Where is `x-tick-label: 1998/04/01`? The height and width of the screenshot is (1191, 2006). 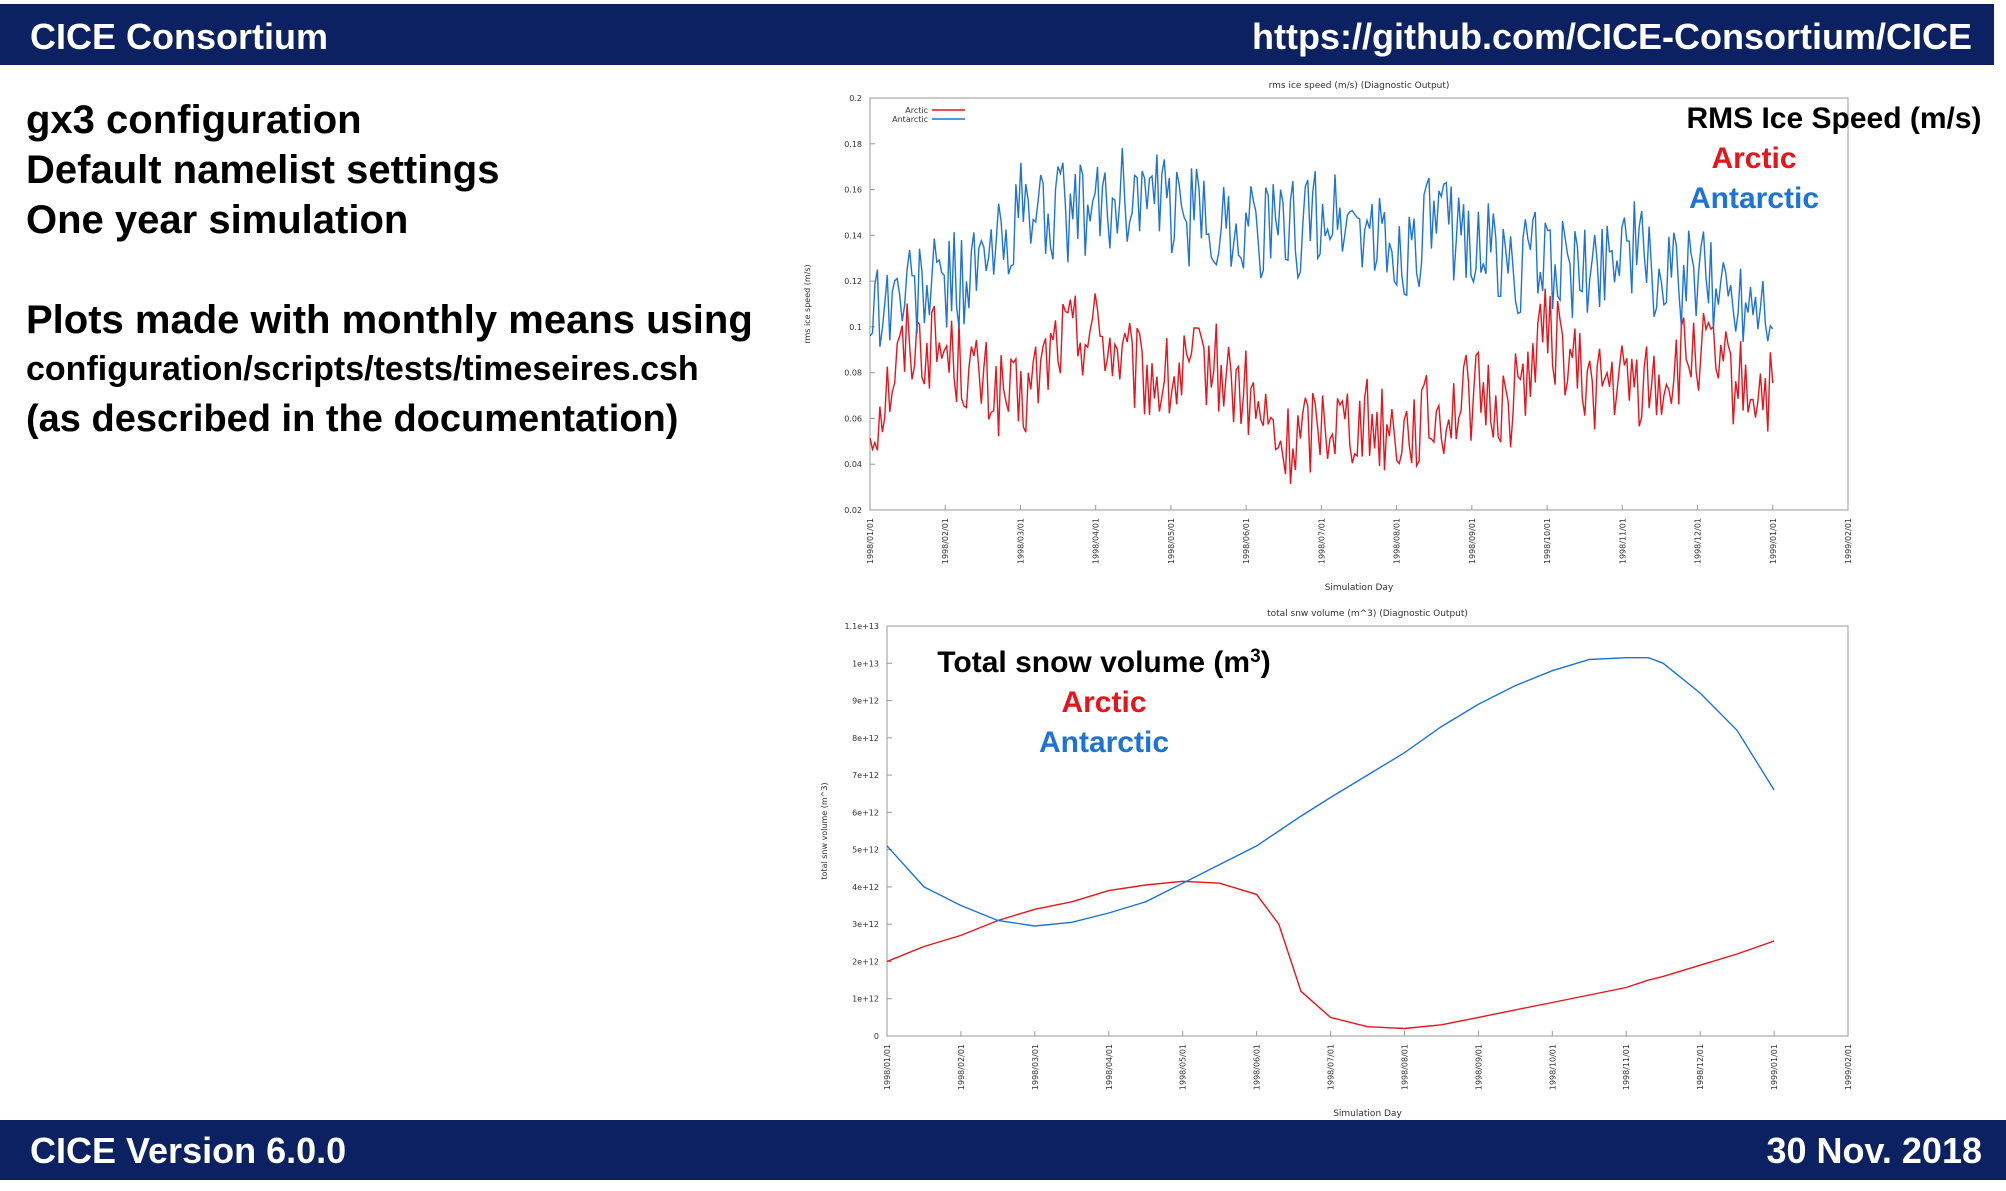
x-tick-label: 1998/04/01 is located at coordinates (1096, 541).